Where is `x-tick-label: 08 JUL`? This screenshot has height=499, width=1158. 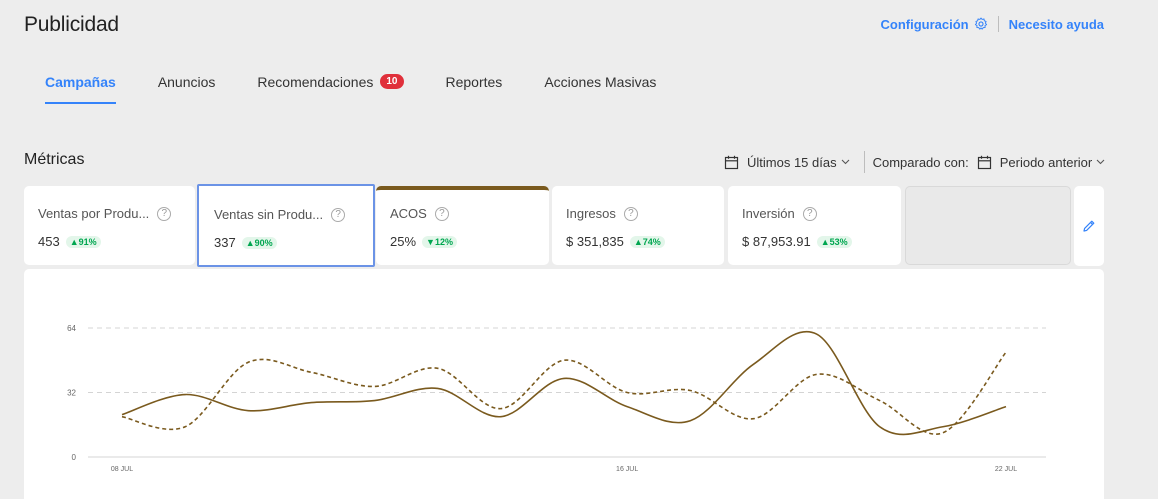
x-tick-label: 08 JUL is located at coordinates (122, 469).